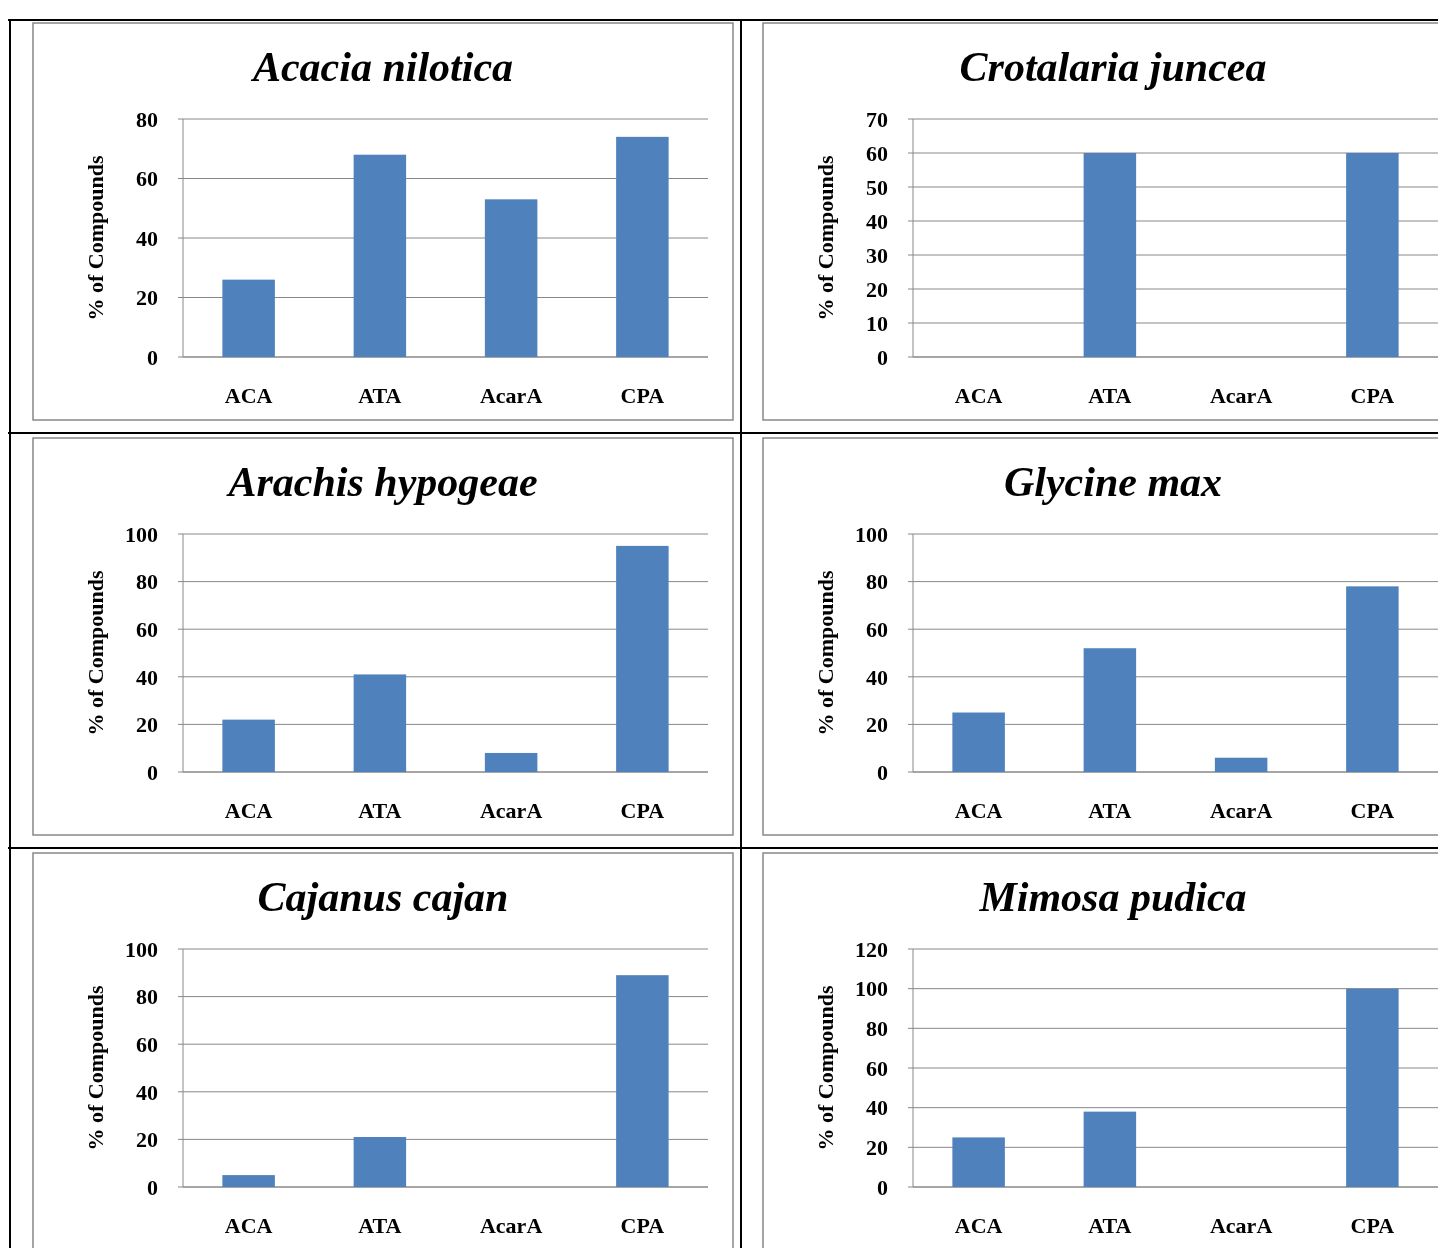 This screenshot has height=1250, width=1442. I want to click on chart-title: Mimosa pudica, so click(1112, 897).